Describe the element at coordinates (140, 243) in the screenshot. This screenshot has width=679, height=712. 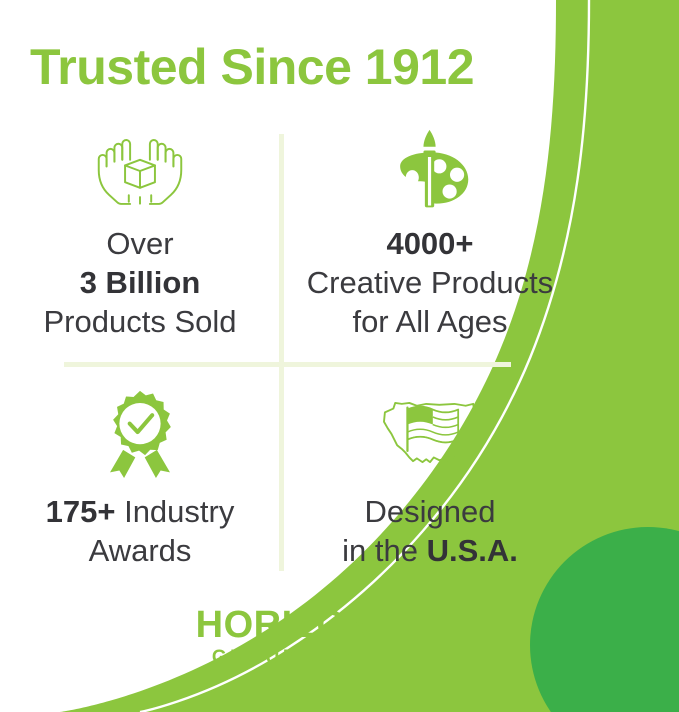
I see `feature-line-1: Over` at that location.